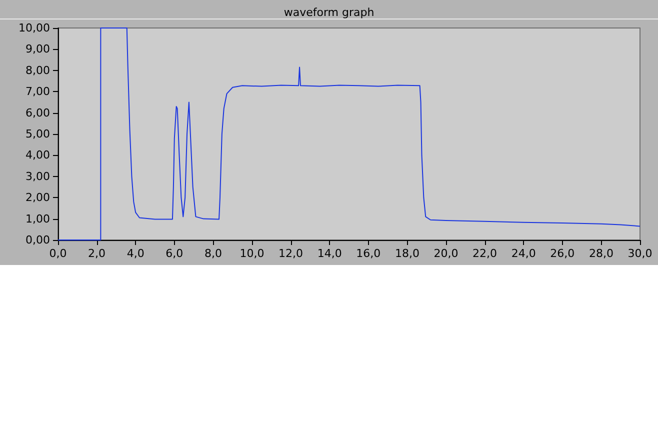 The width and height of the screenshot is (658, 432). I want to click on y-tick-label: 10,00, so click(34, 28).